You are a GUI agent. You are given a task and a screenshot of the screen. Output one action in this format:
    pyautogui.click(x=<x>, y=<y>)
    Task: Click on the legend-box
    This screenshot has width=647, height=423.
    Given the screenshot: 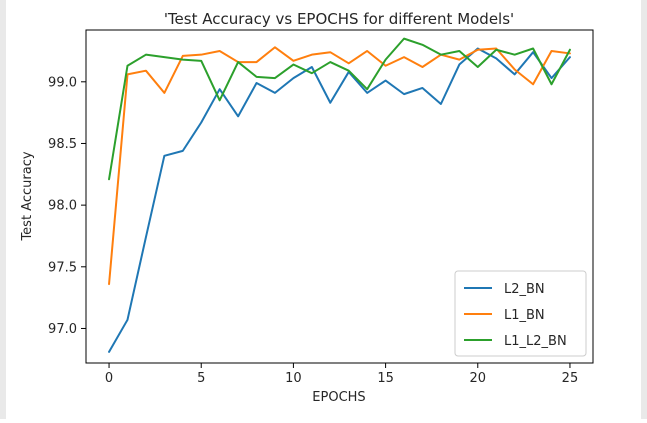 What is the action you would take?
    pyautogui.click(x=520, y=313)
    